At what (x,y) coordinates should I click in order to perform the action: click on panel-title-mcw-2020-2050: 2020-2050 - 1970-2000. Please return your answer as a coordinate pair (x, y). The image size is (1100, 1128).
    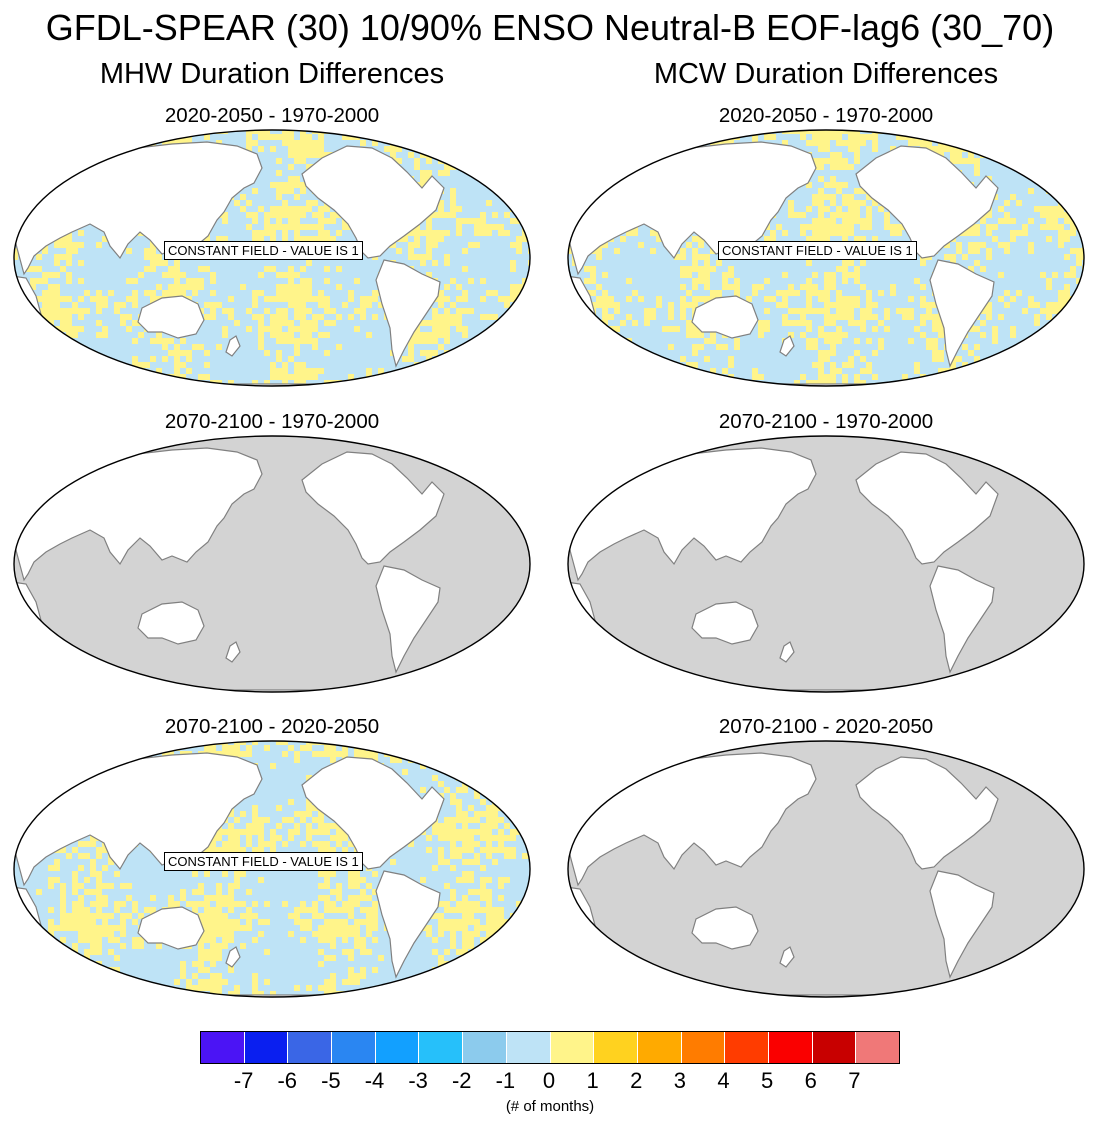
    Looking at the image, I should click on (826, 115).